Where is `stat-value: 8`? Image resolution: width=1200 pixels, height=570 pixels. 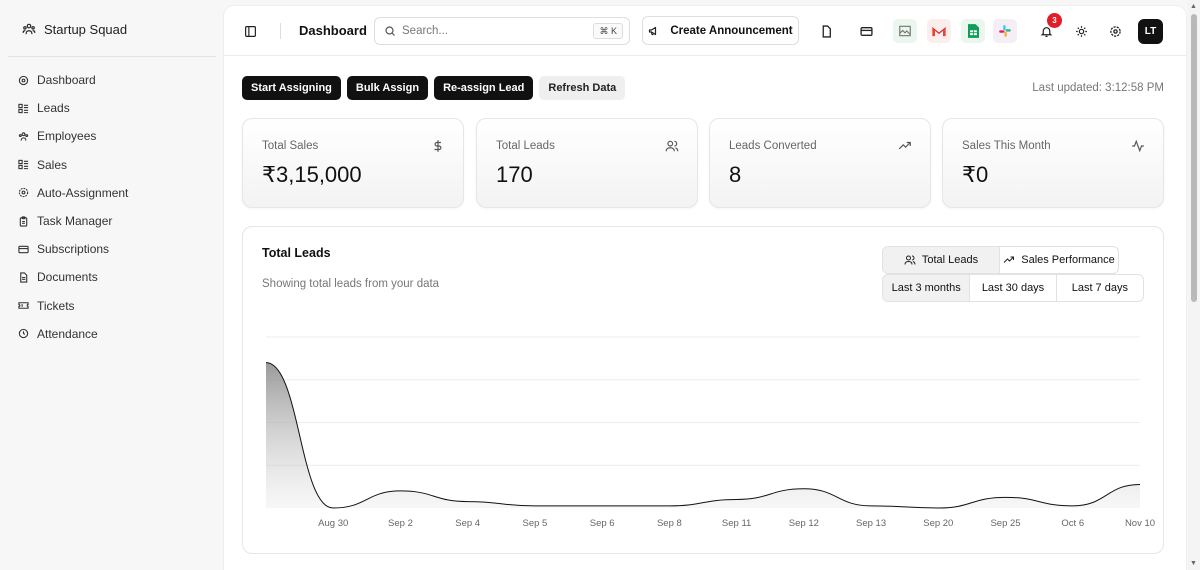
stat-value: 8 is located at coordinates (735, 174).